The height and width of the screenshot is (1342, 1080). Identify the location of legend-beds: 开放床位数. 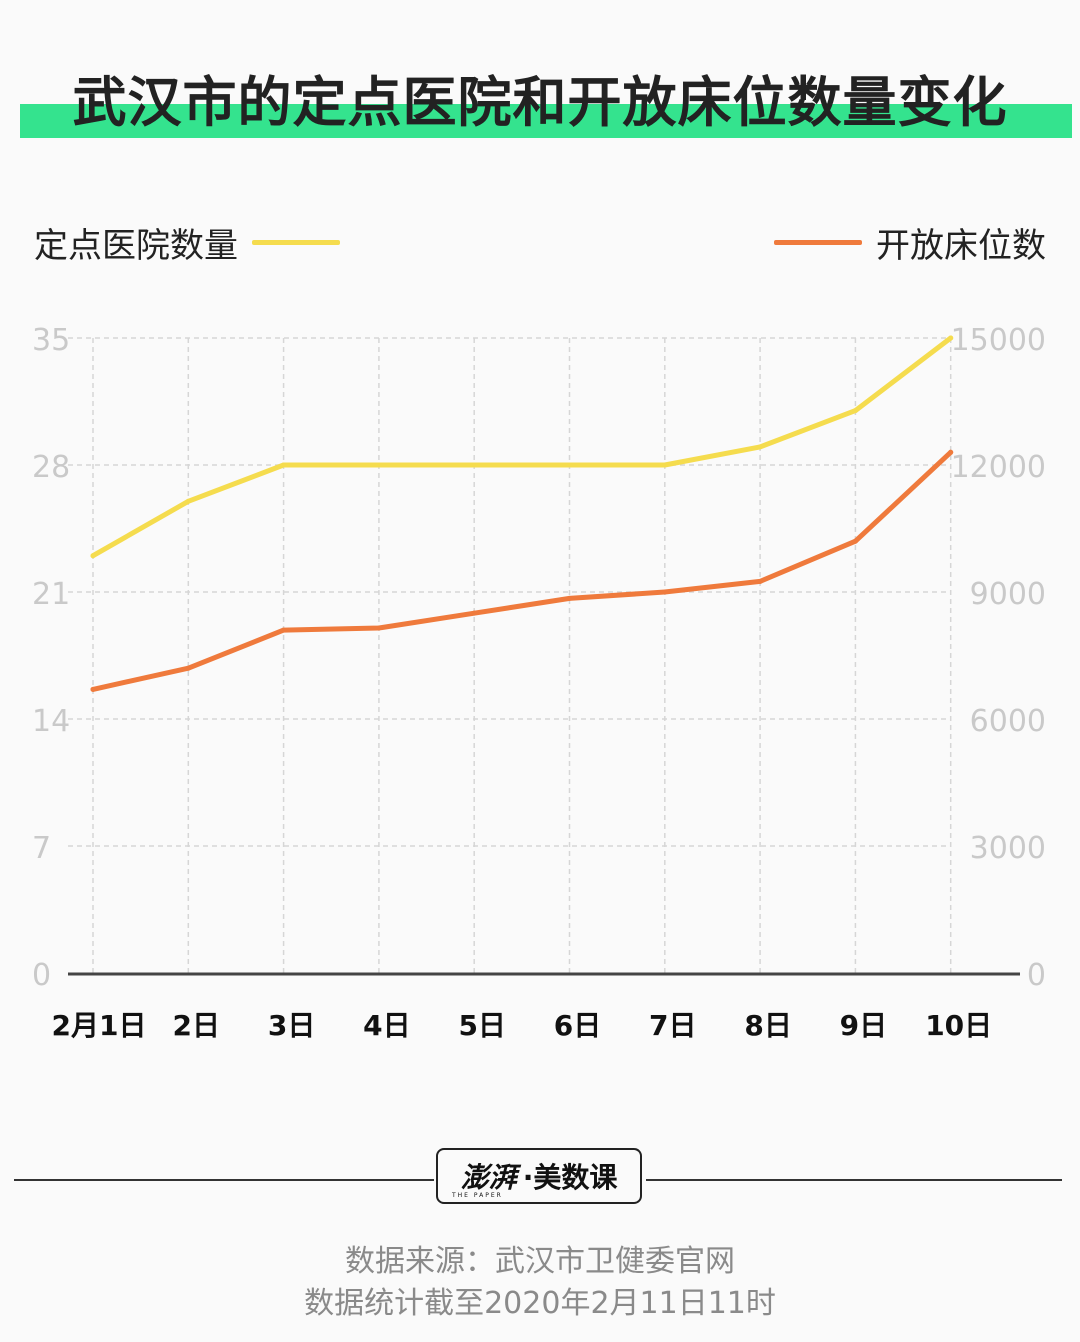
(910, 242).